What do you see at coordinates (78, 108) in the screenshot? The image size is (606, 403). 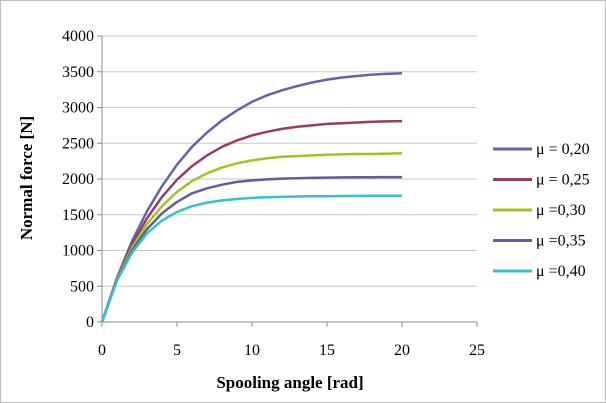 I see `y-tick-label: 3000` at bounding box center [78, 108].